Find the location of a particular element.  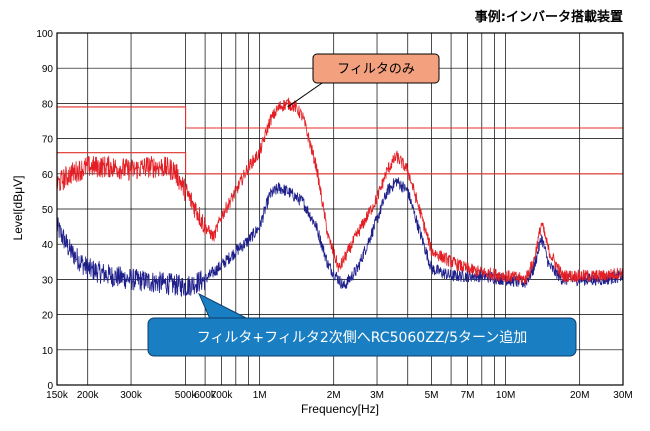

y-tick-label: 50 is located at coordinates (48, 210).